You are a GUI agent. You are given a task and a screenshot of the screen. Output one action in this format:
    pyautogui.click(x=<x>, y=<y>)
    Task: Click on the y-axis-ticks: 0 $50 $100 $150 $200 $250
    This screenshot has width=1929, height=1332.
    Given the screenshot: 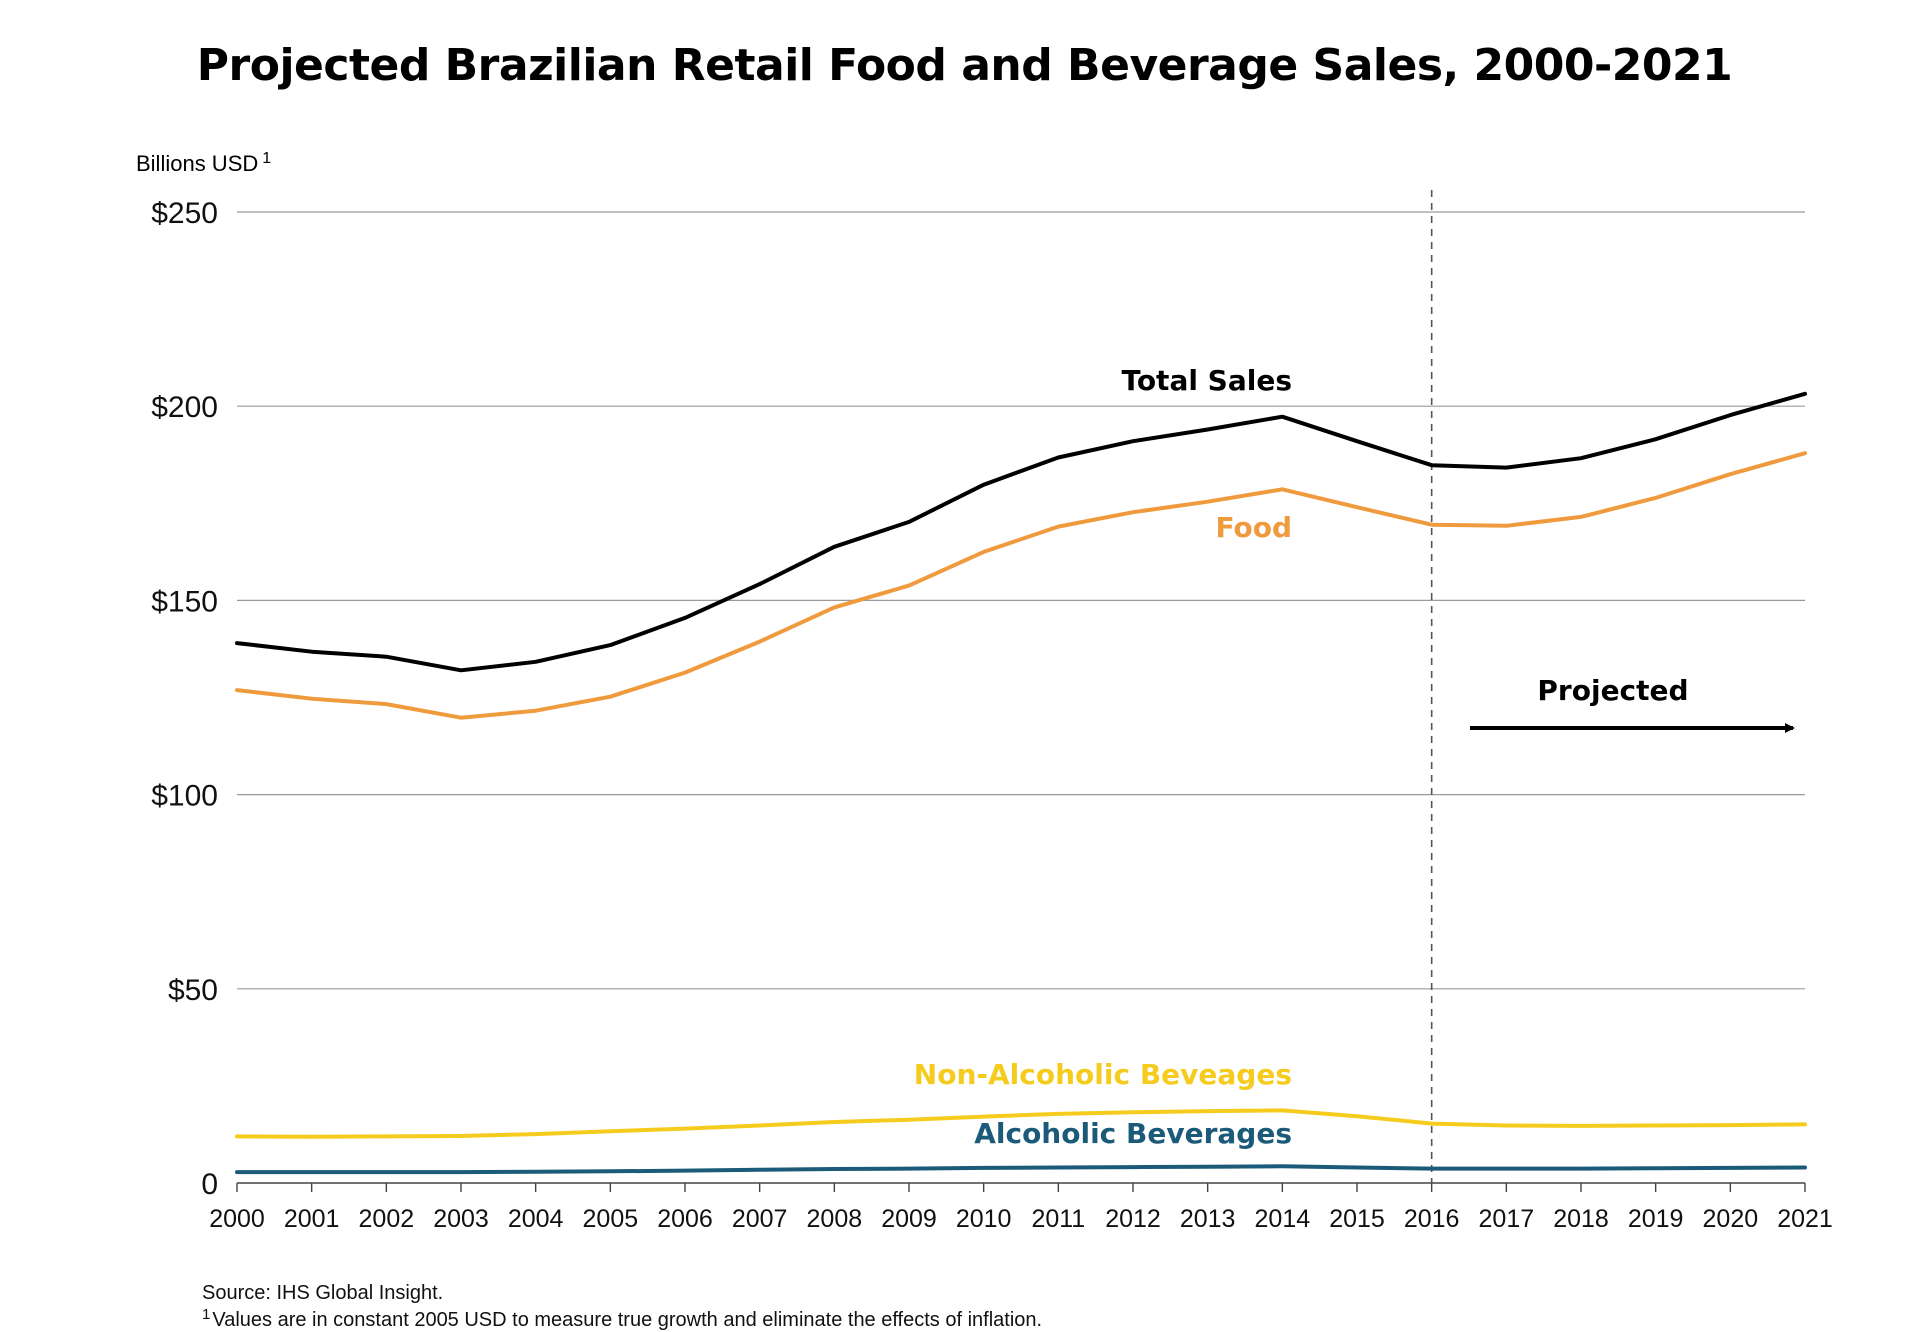 What is the action you would take?
    pyautogui.click(x=184, y=699)
    